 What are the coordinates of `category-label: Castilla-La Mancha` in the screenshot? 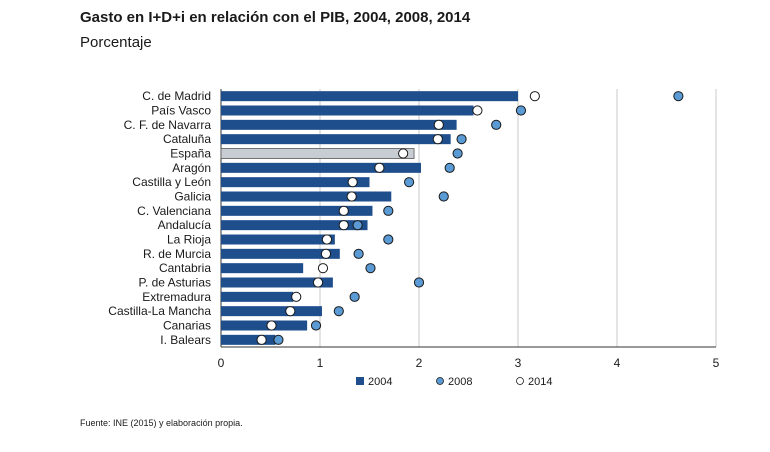 It's located at (159, 311).